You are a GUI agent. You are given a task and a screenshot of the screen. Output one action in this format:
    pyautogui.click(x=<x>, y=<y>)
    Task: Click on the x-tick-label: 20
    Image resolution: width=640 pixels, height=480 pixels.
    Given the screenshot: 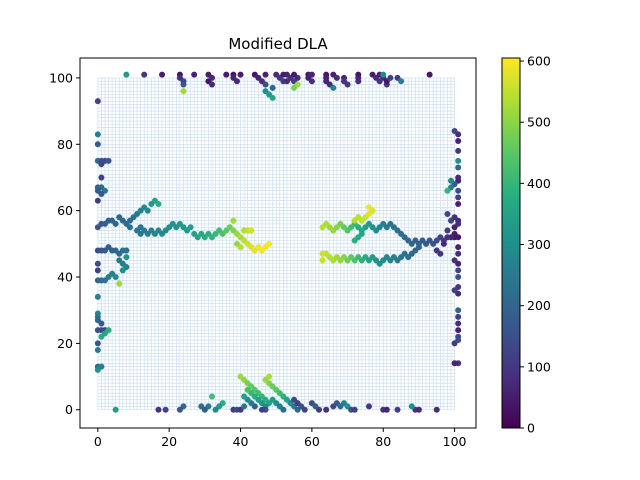 What is the action you would take?
    pyautogui.click(x=169, y=441)
    